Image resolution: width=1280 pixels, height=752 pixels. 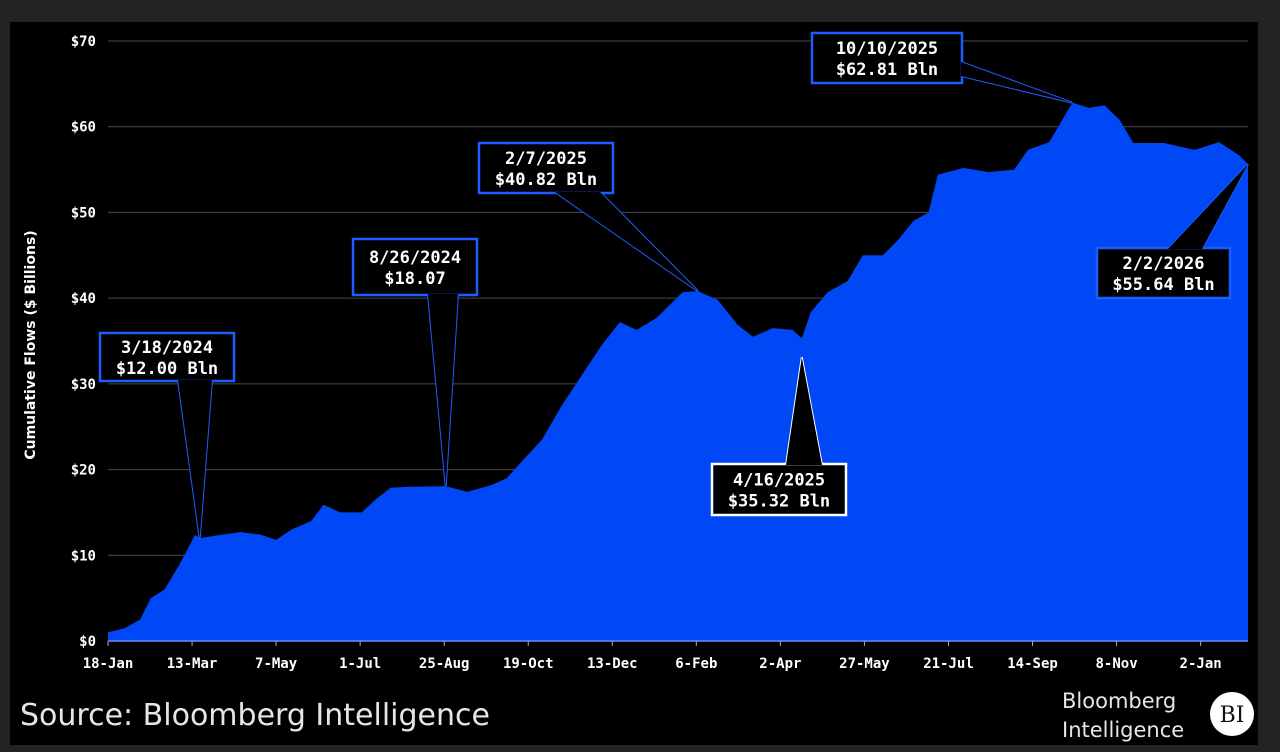 I want to click on callout-value: $35.32 Bln, so click(x=779, y=502).